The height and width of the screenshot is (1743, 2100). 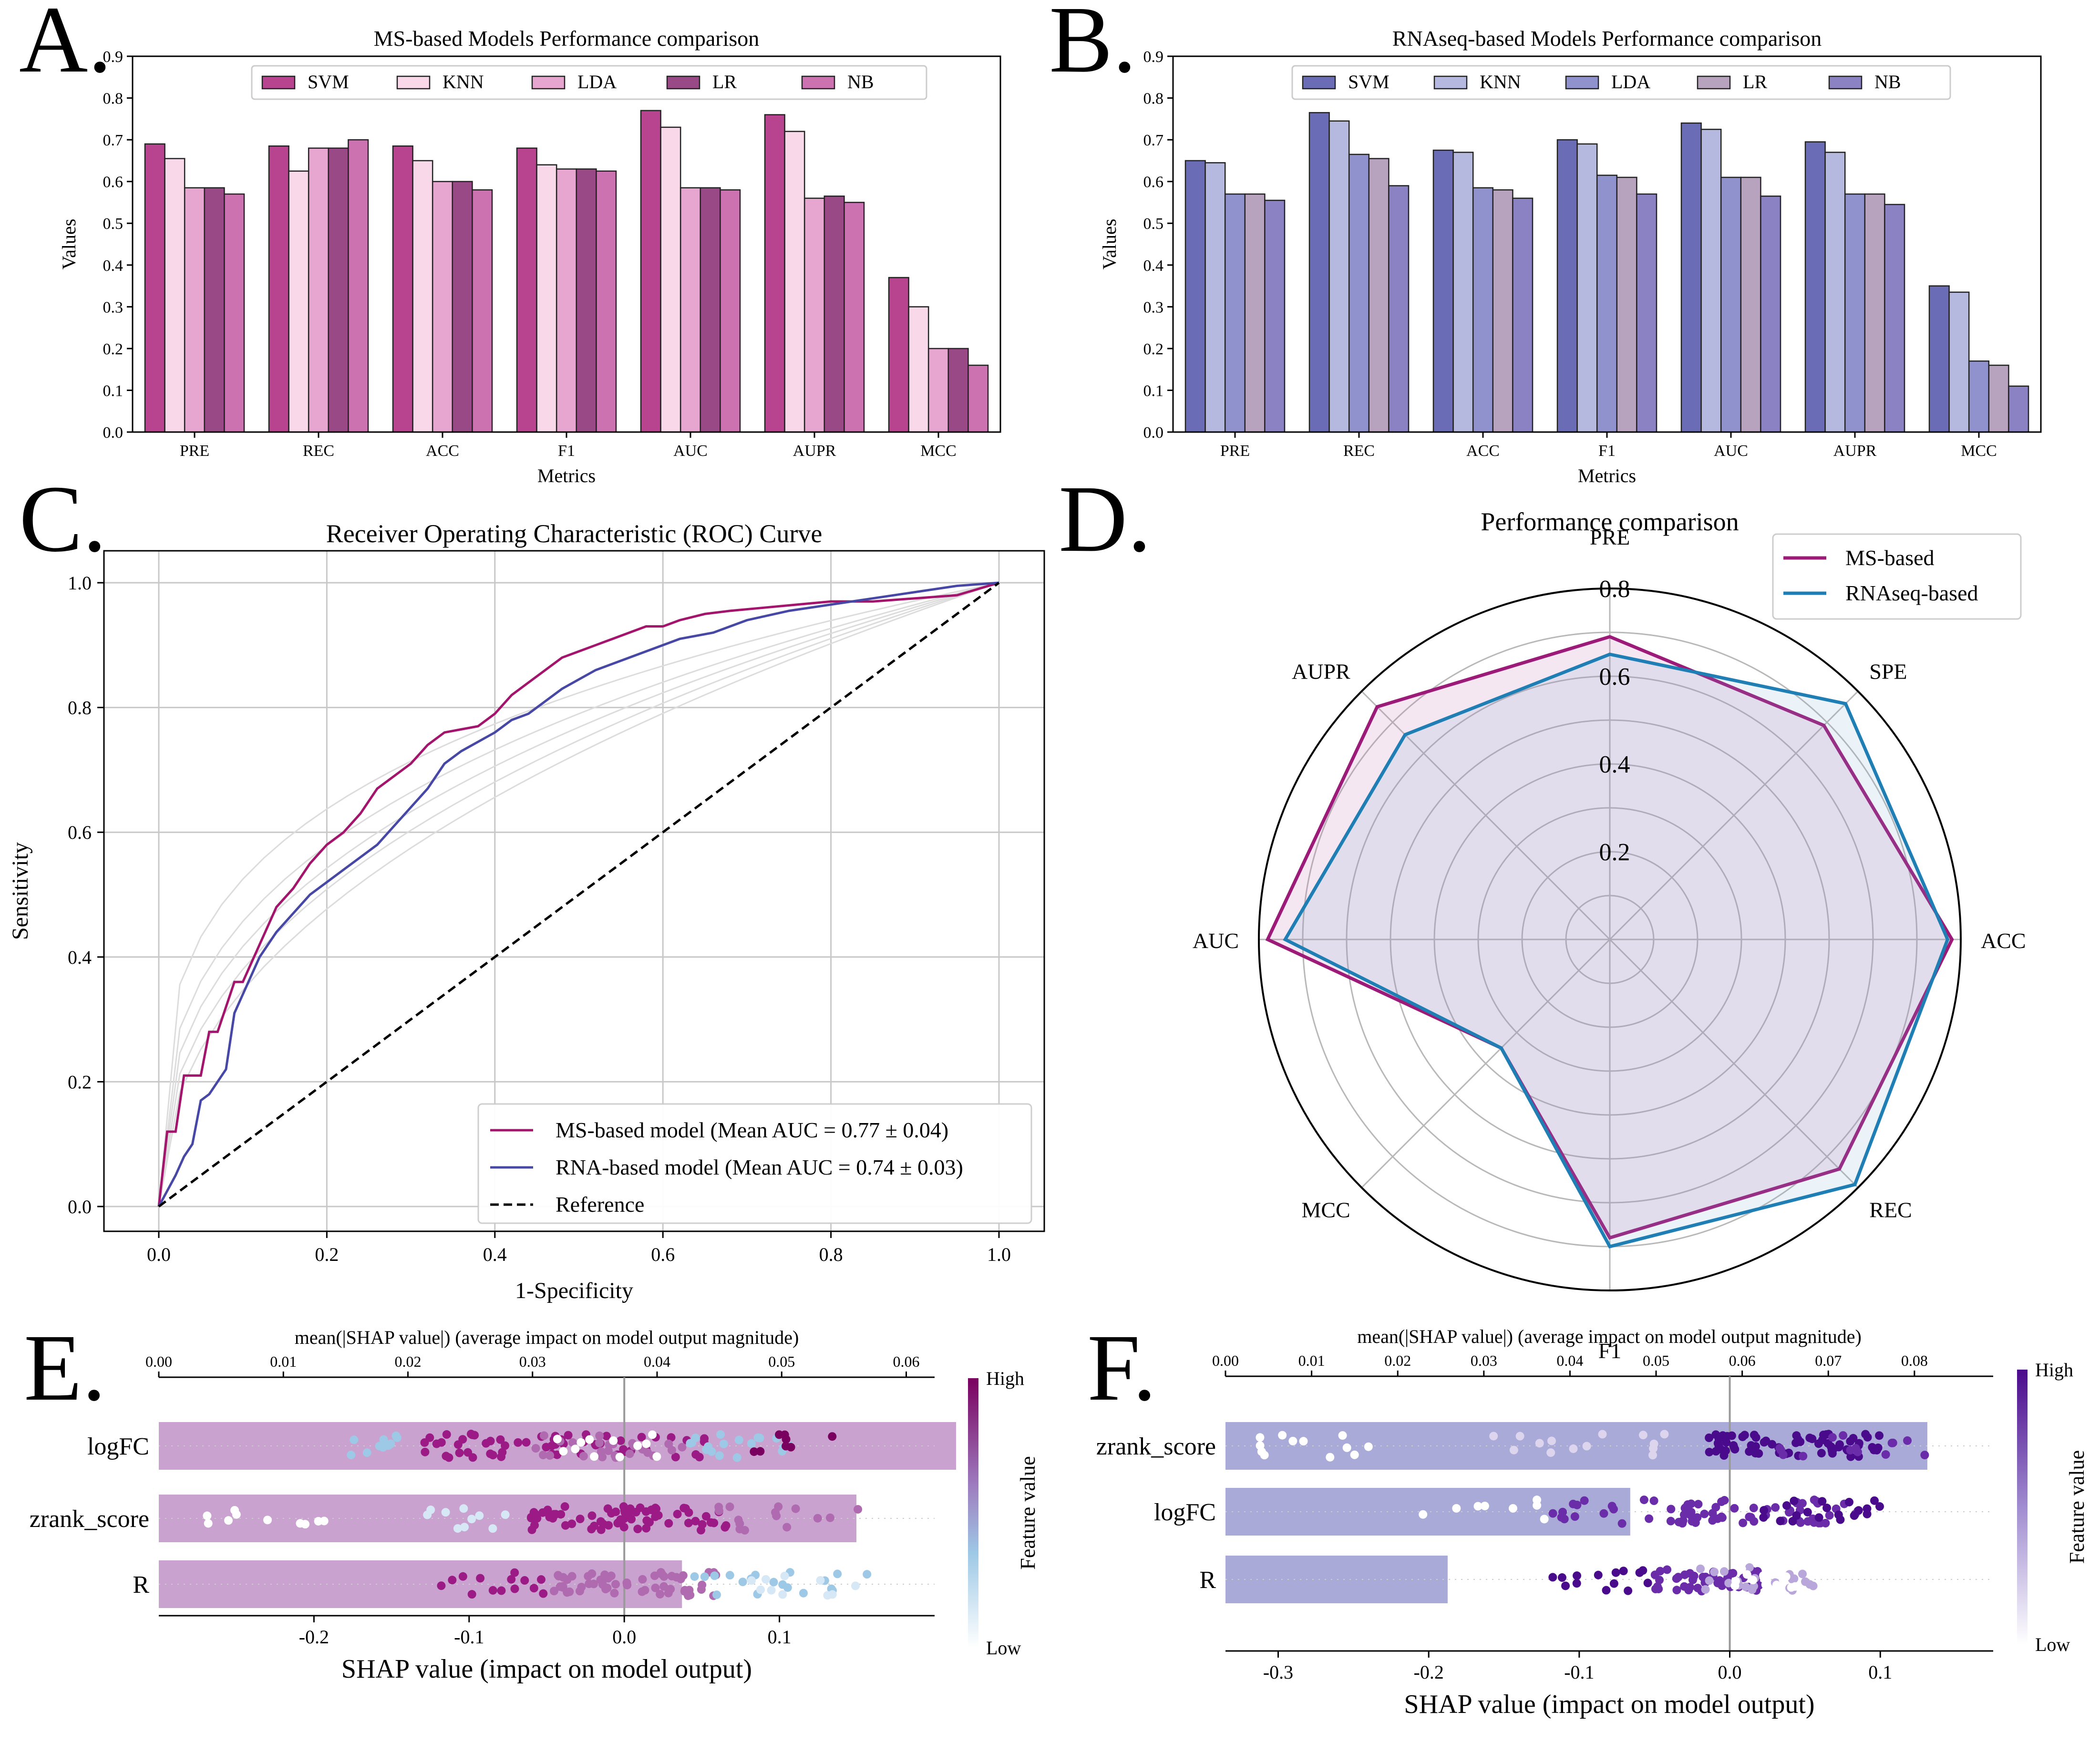 What do you see at coordinates (906, 1362) in the screenshot?
I see `top-tick-label: 0.06` at bounding box center [906, 1362].